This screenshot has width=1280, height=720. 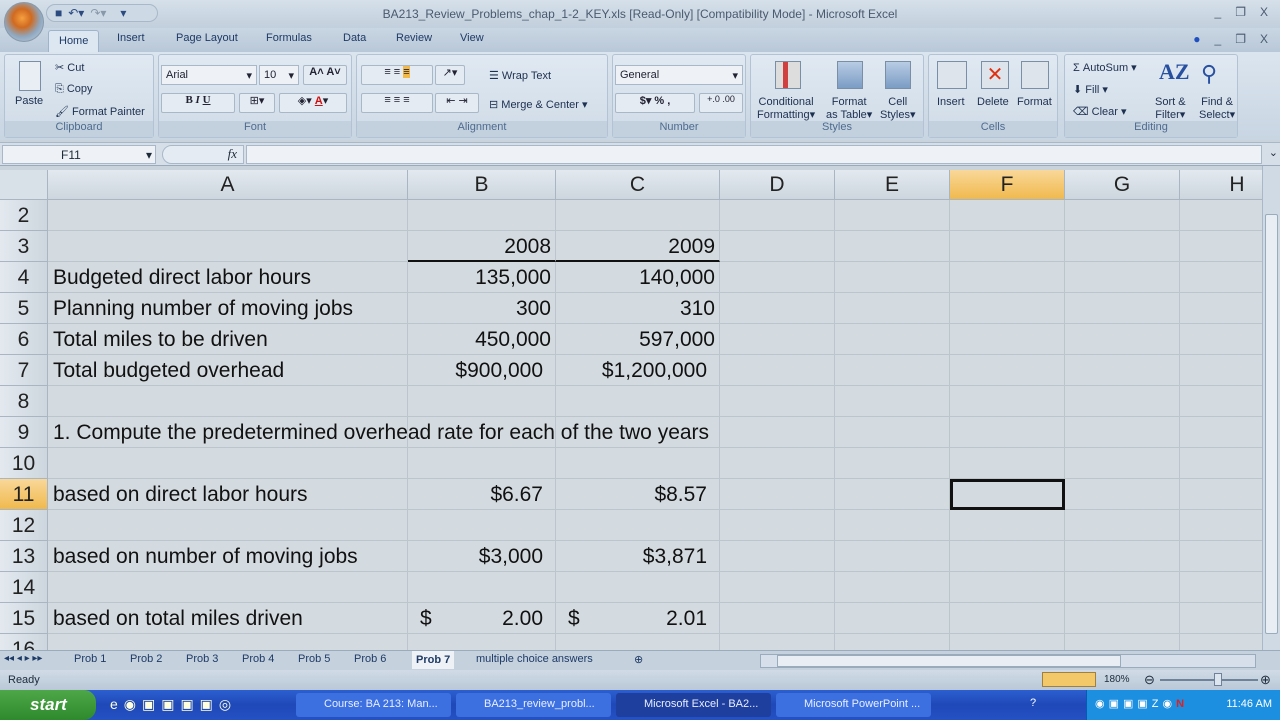 I want to click on cell-D13, so click(x=777, y=556).